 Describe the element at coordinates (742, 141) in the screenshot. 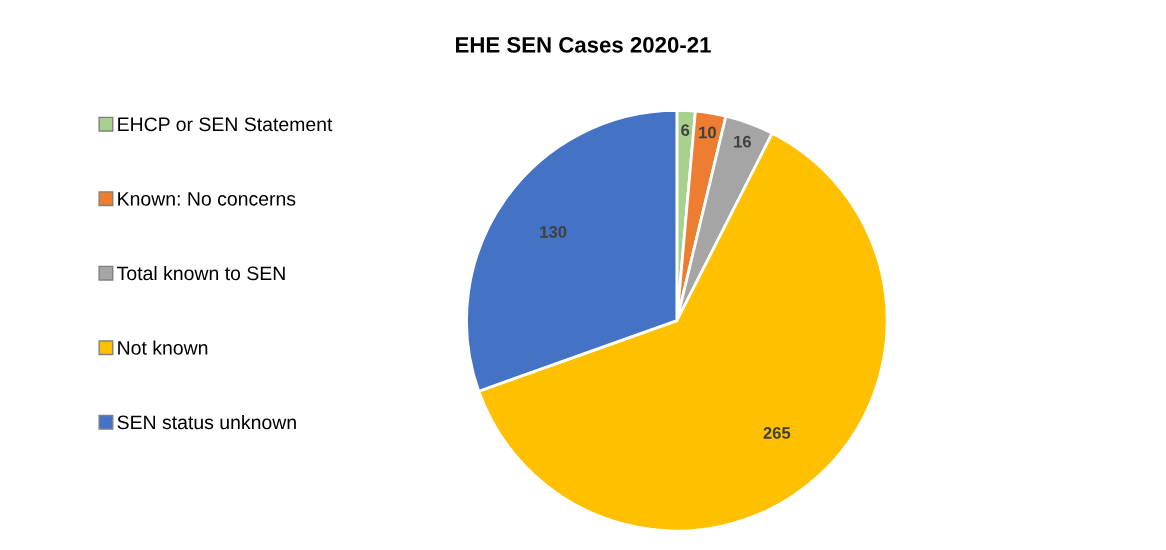

I see `data-label: 16` at that location.